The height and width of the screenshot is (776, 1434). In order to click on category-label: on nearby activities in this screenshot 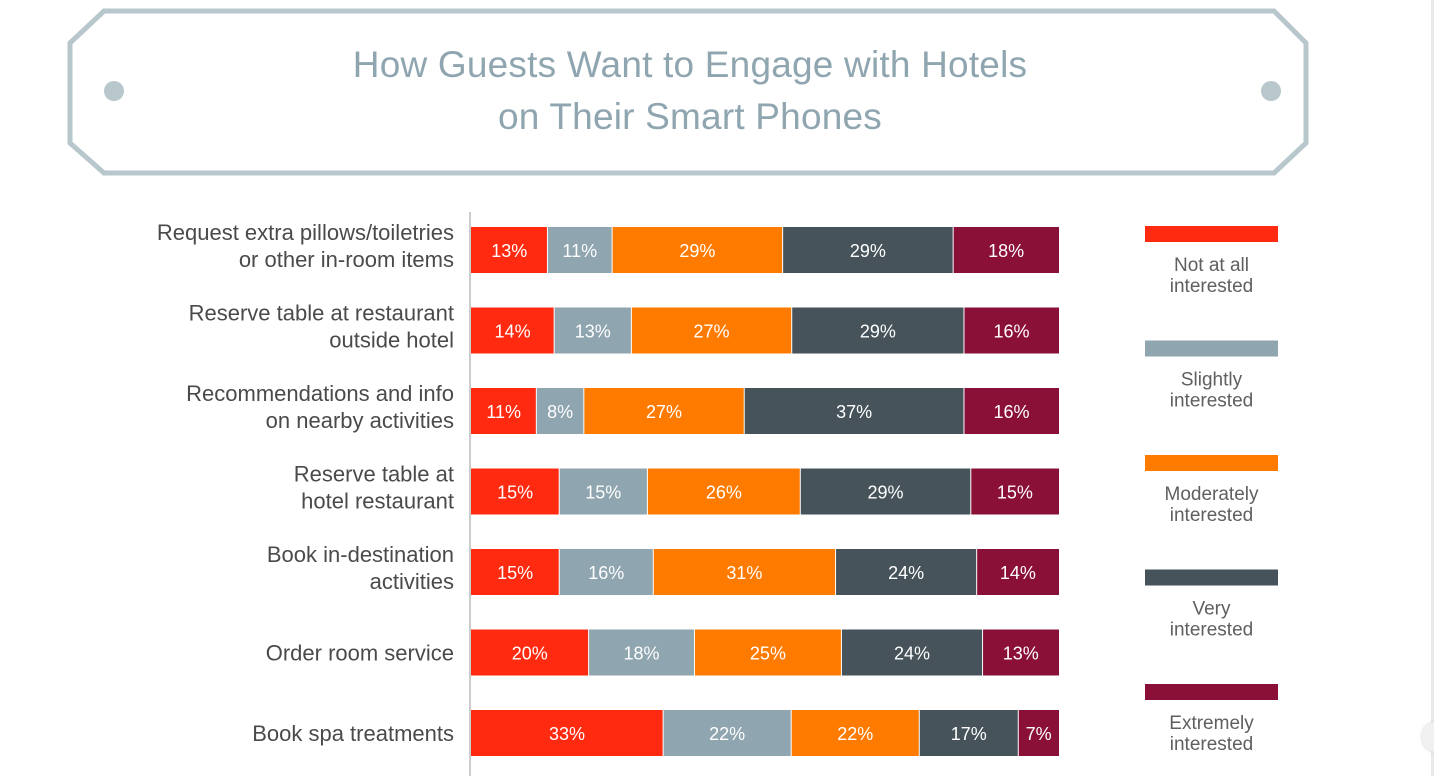, I will do `click(360, 420)`.